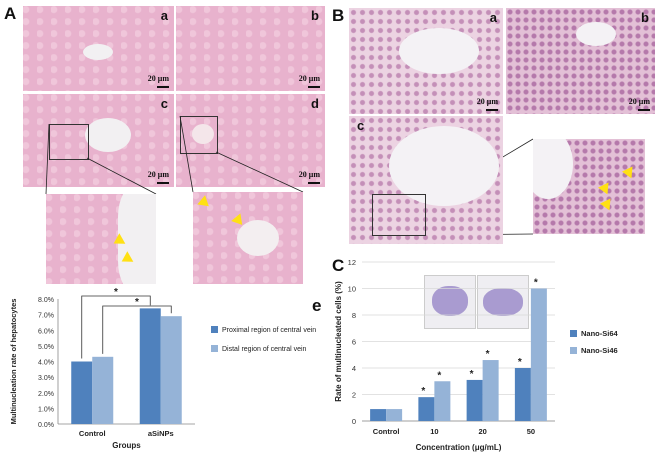  Describe the element at coordinates (531, 431) in the screenshot. I see `x-tick-label: 50` at that location.